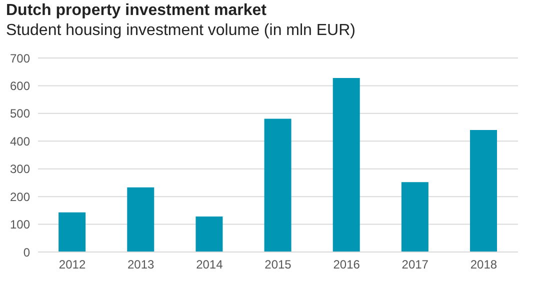 The height and width of the screenshot is (286, 535). I want to click on y-tick-label: 200, so click(20, 197).